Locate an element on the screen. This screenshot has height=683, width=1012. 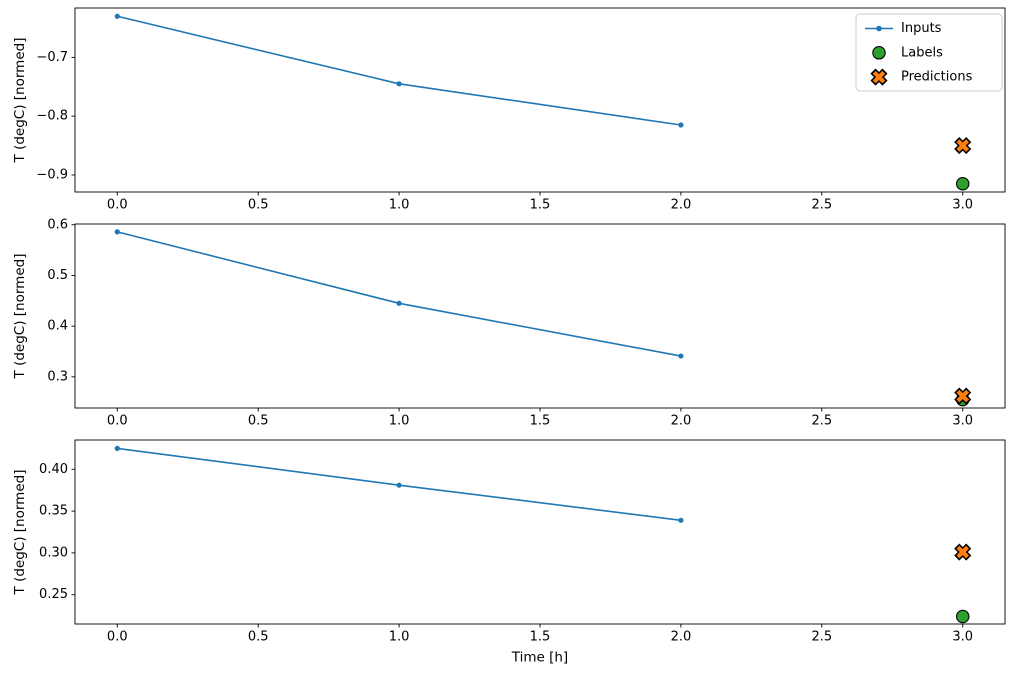
y-tick-label: 0.6 is located at coordinates (57, 224).